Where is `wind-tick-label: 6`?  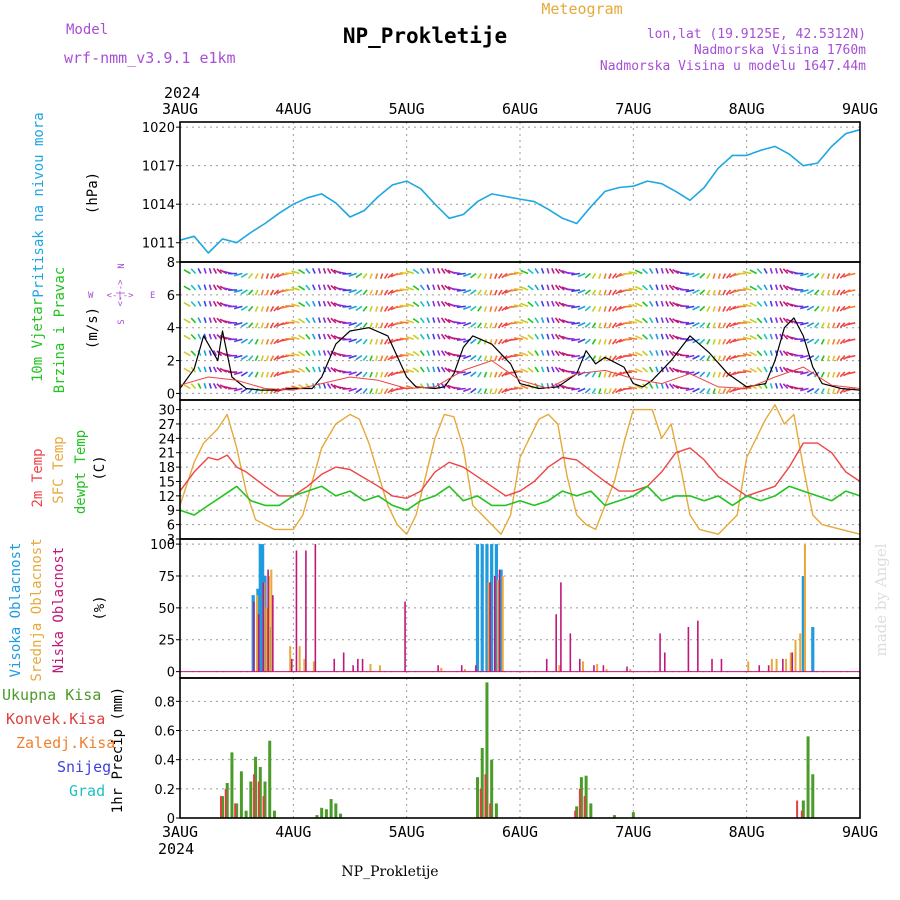
wind-tick-label: 6 is located at coordinates (171, 296).